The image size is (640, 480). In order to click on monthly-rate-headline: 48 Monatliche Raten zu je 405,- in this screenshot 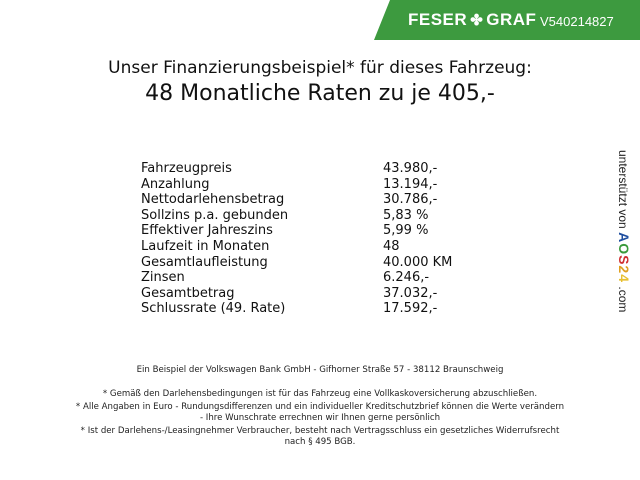, I will do `click(320, 93)`.